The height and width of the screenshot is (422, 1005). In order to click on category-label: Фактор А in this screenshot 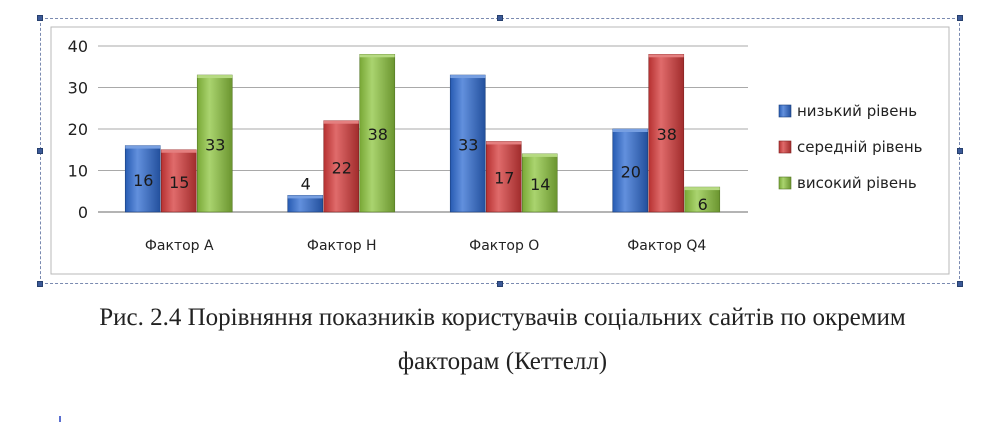, I will do `click(179, 246)`.